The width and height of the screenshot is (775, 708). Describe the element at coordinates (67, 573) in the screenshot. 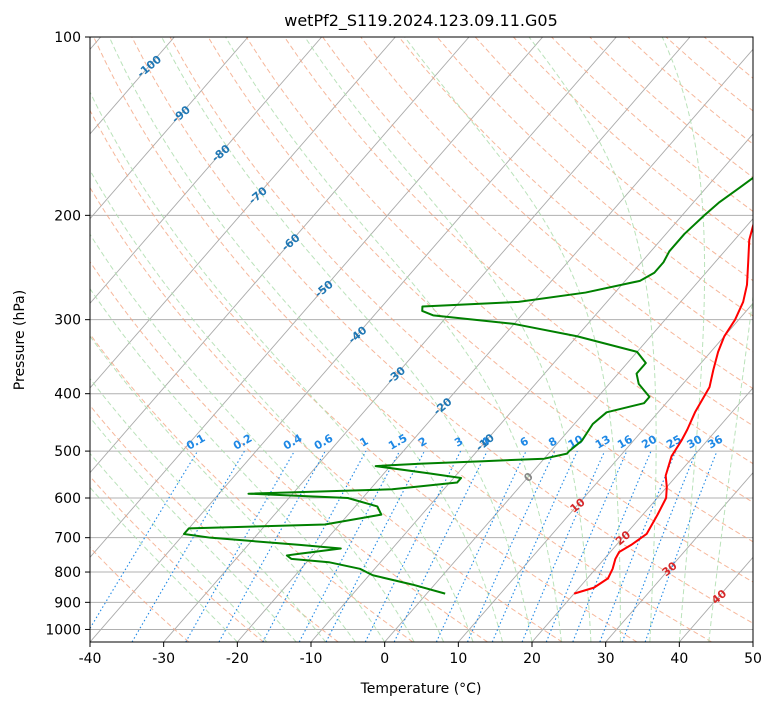

I see `y-tick-label: 800` at that location.